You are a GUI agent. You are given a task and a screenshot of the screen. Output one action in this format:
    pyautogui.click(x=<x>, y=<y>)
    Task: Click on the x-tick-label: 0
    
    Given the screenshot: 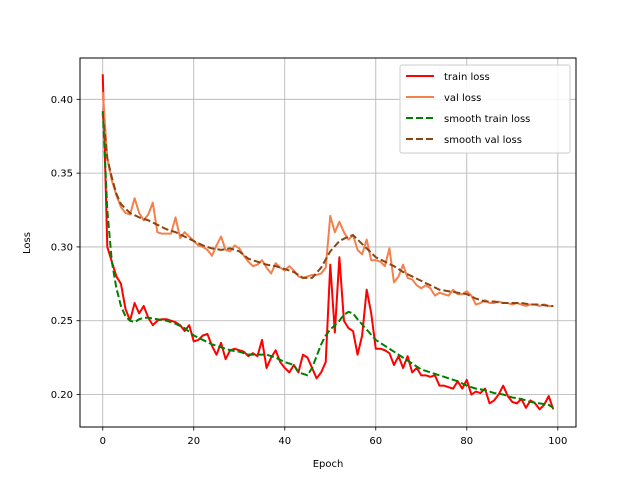 What is the action you would take?
    pyautogui.click(x=103, y=441)
    